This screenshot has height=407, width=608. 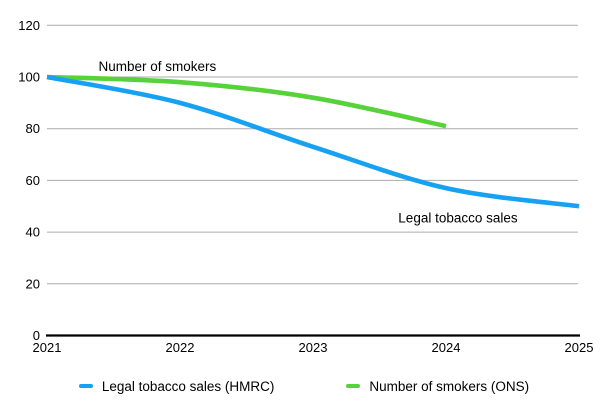 I want to click on legend-item-legal-tobacco-sales: Legal tobacco sales (HMRC), so click(x=176, y=386).